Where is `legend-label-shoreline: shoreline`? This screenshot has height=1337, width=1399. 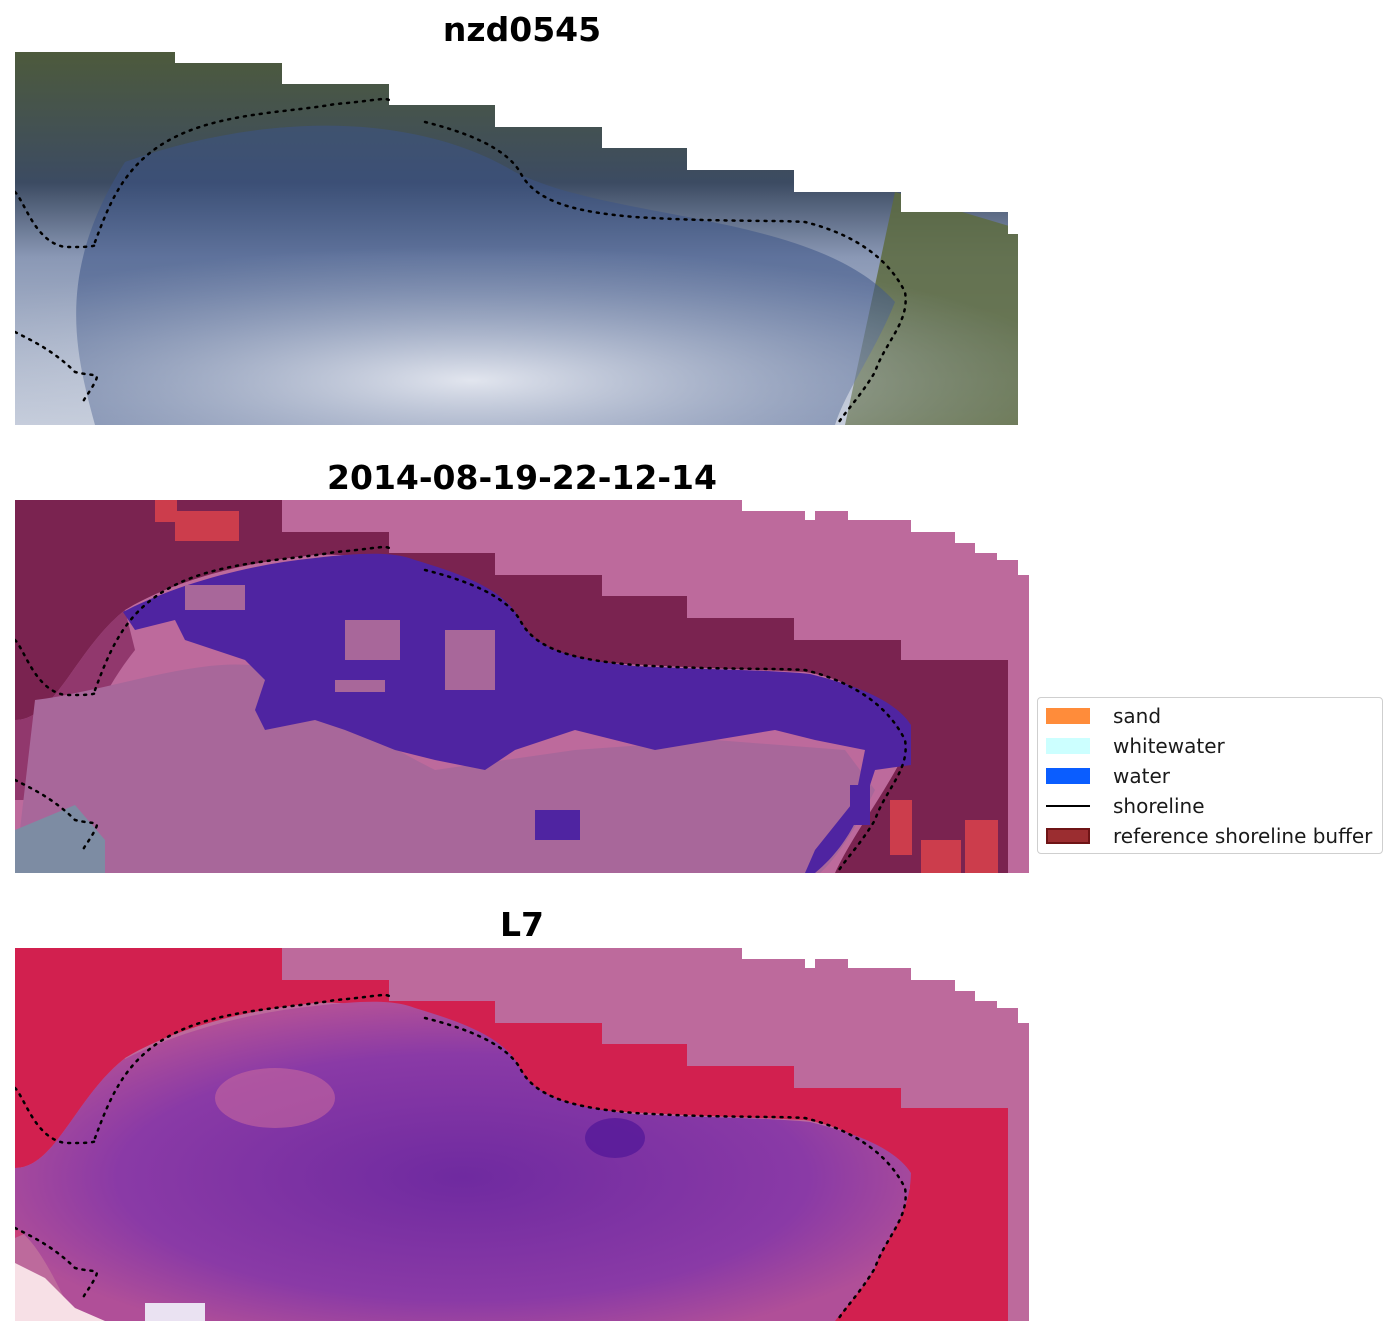 legend-label-shoreline: shoreline is located at coordinates (1159, 806).